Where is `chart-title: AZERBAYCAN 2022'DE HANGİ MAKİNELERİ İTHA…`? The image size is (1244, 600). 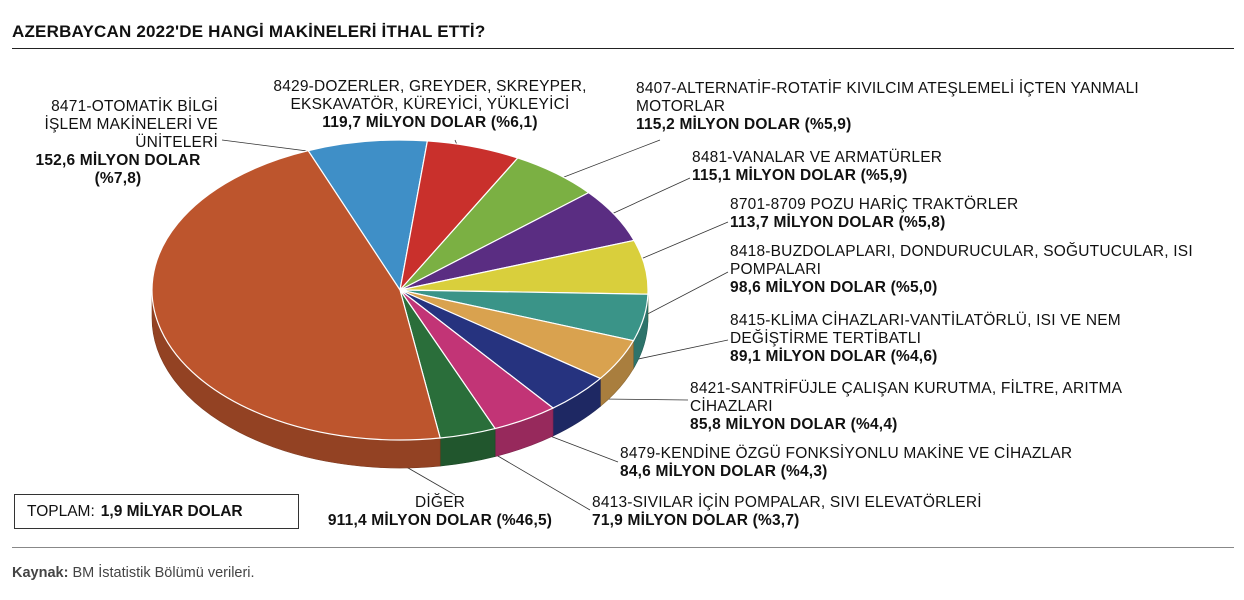 chart-title: AZERBAYCAN 2022'DE HANGİ MAKİNELERİ İTHA… is located at coordinates (249, 31).